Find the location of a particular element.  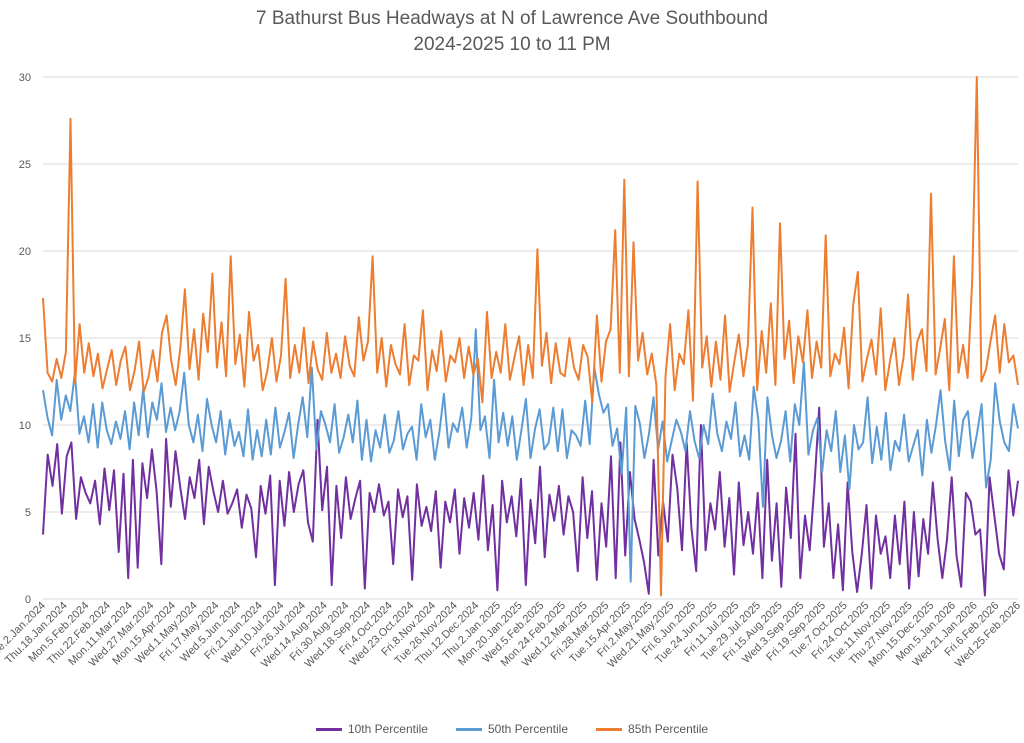

y-tick-label: 10 is located at coordinates (25, 426).